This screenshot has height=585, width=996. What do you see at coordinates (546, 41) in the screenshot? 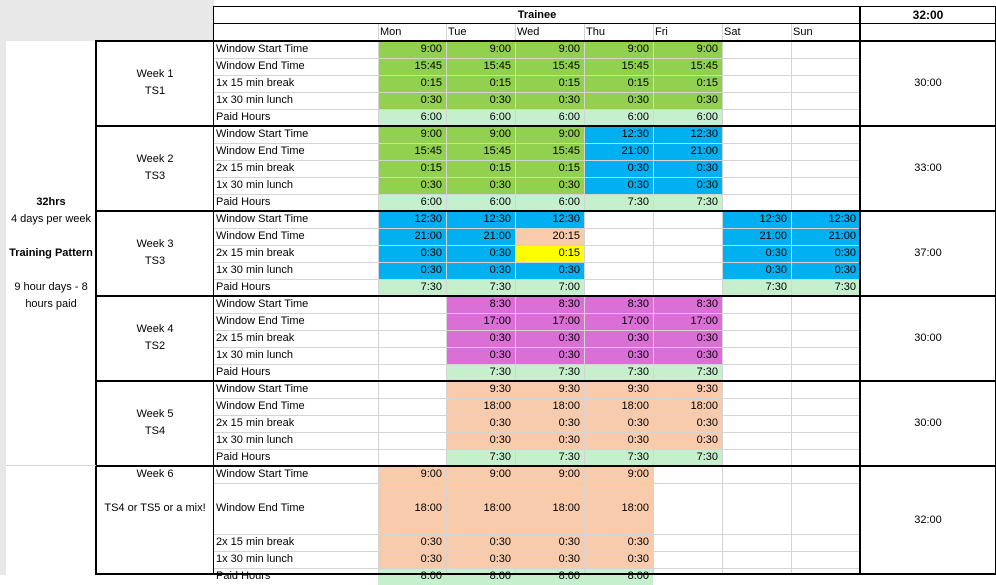
I see `border-week-top` at bounding box center [546, 41].